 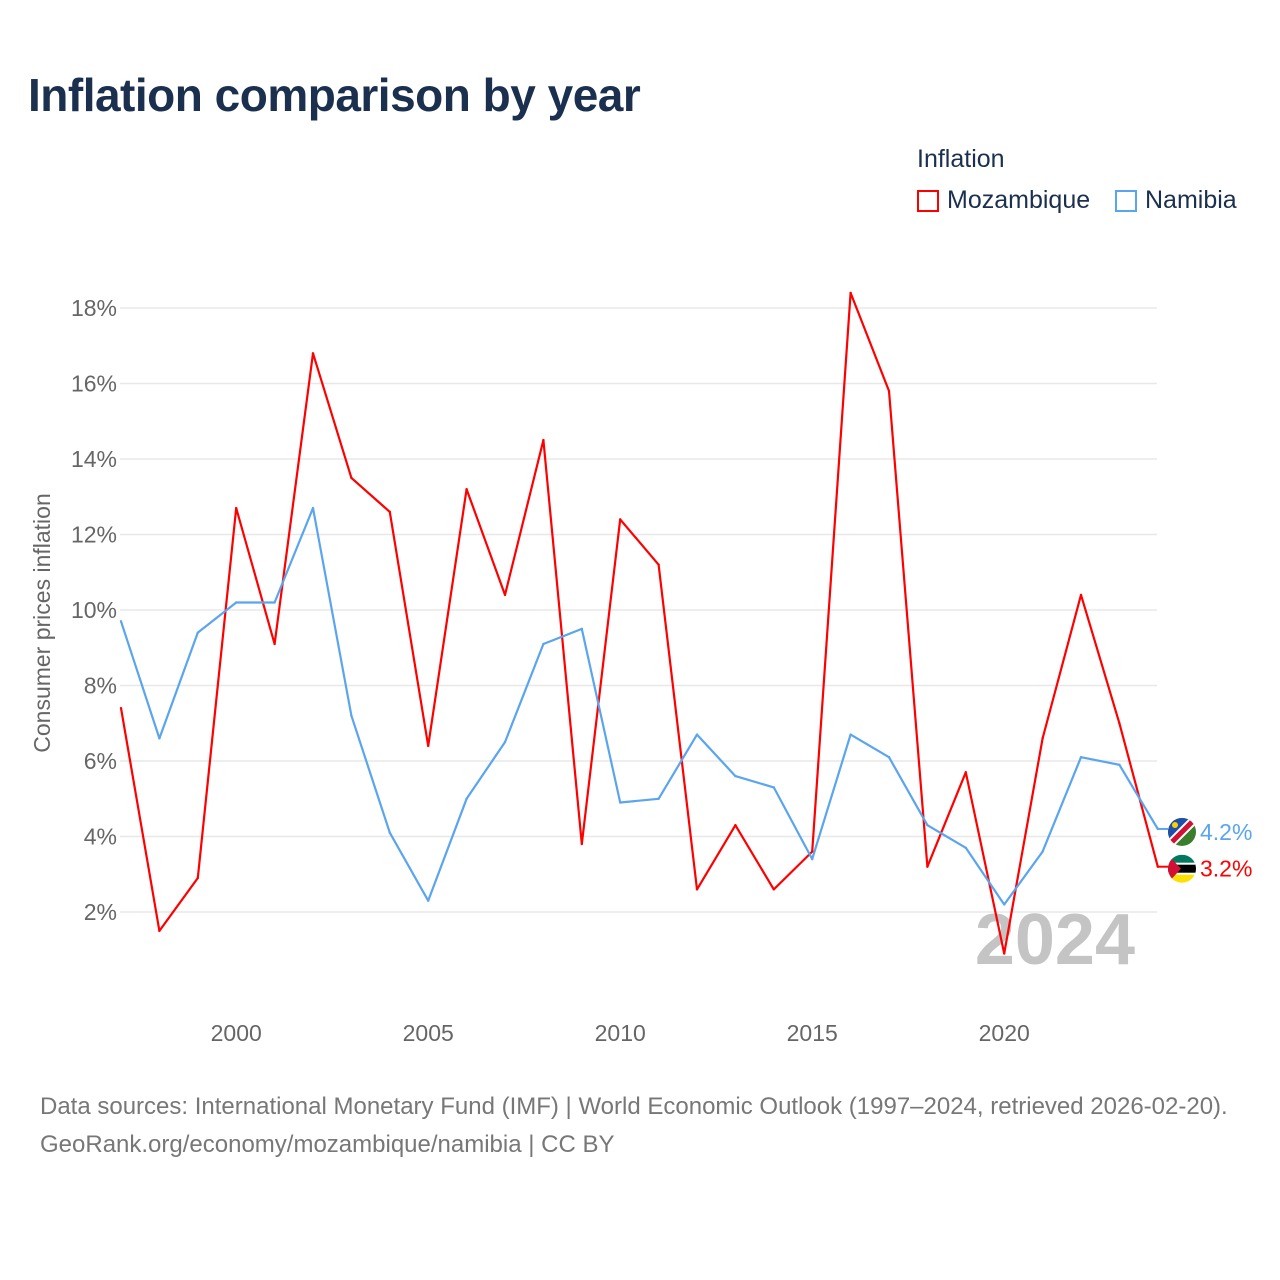 I want to click on legend-title: Inflation, so click(x=961, y=159).